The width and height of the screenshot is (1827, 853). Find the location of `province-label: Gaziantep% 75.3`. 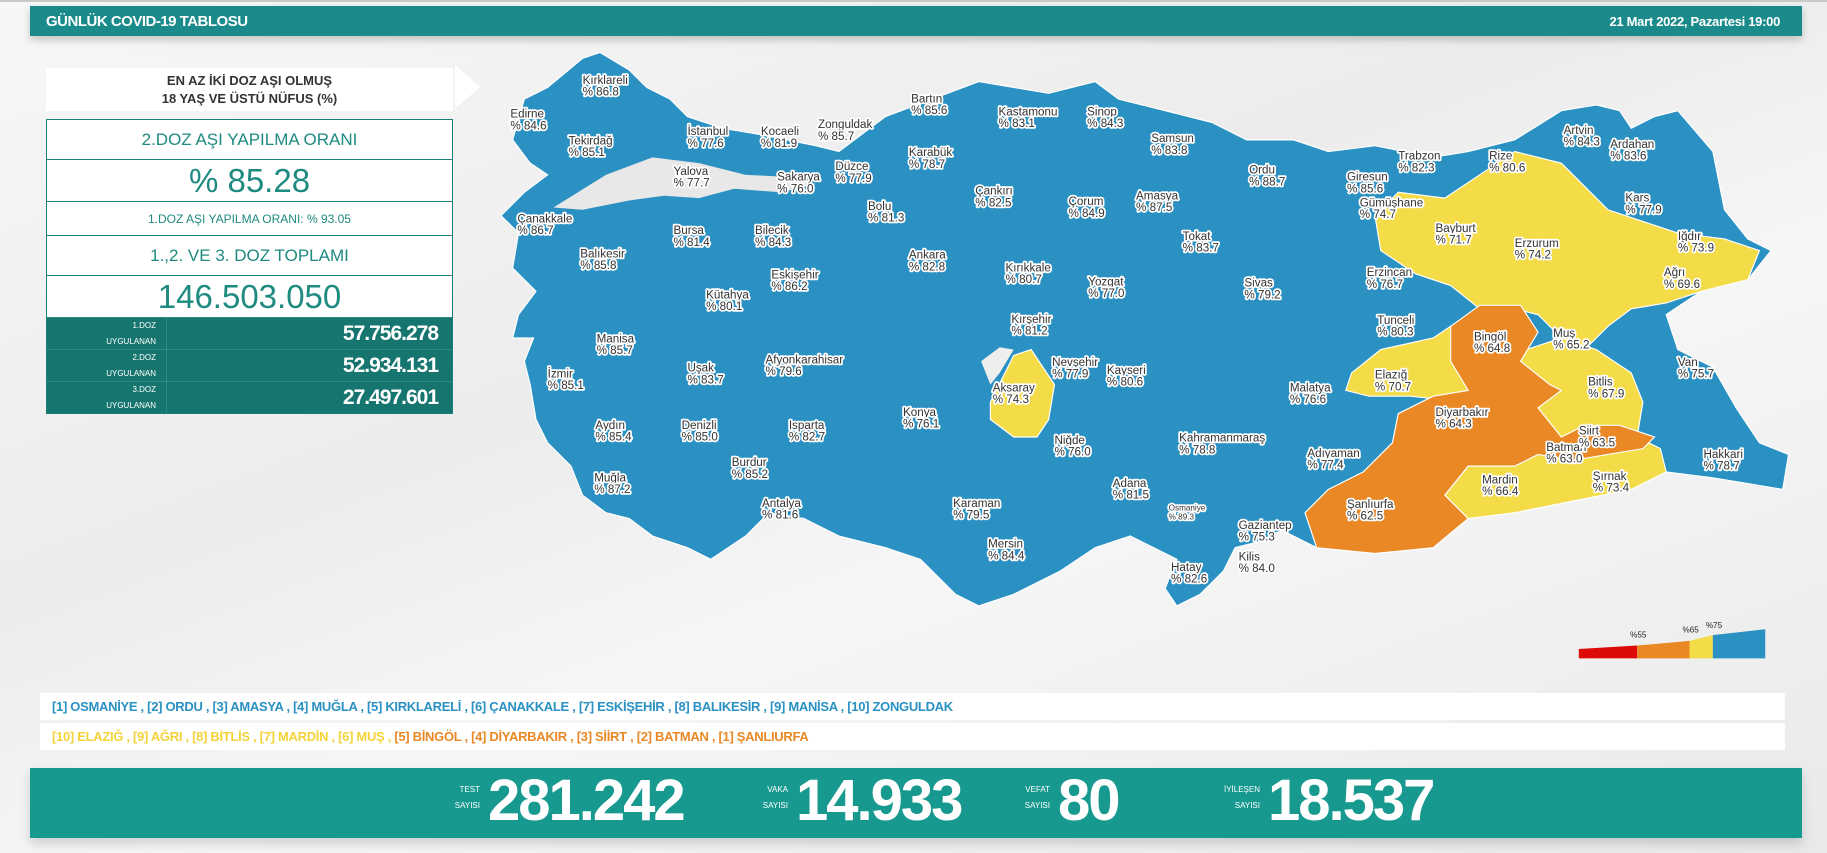

province-label: Gaziantep% 75.3 is located at coordinates (1265, 531).